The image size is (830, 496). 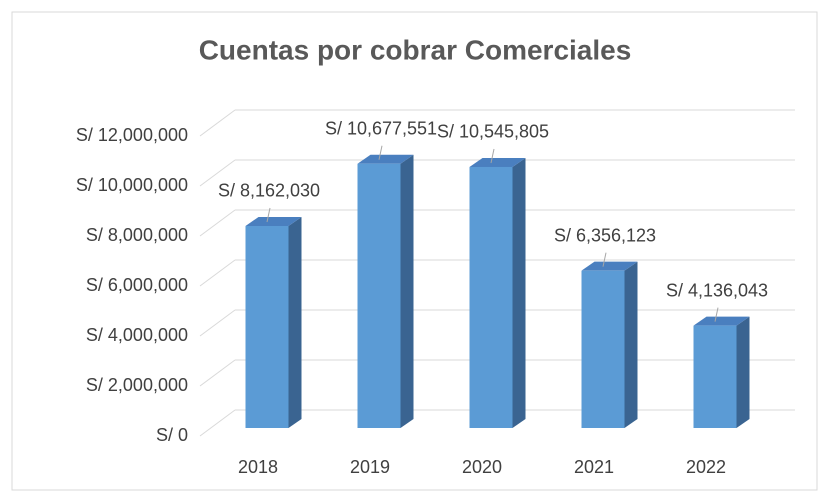 I want to click on x-tick-label: 2020, so click(x=482, y=467).